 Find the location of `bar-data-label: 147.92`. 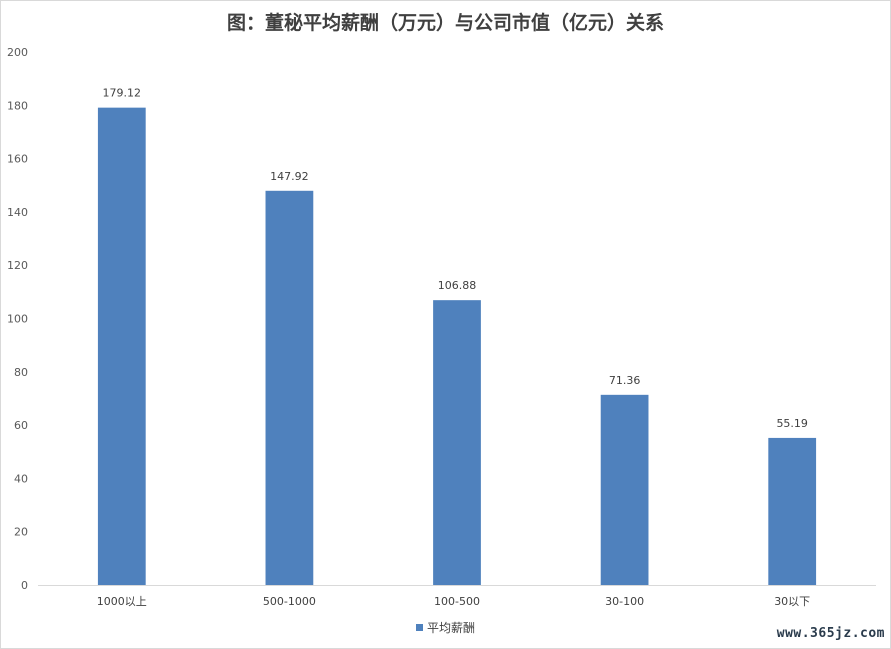

bar-data-label: 147.92 is located at coordinates (289, 176).